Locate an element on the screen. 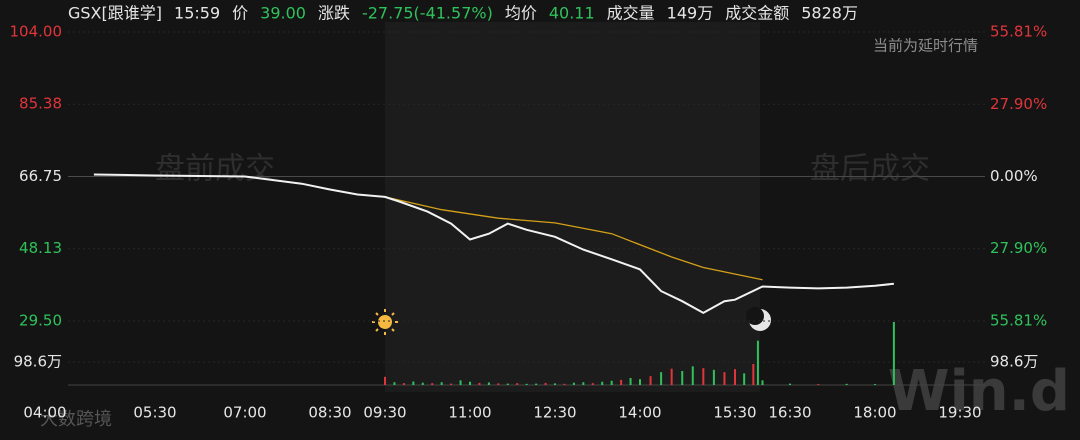 Image resolution: width=1080 pixels, height=440 pixels. y2-tick-label: 0.00% is located at coordinates (1014, 176).